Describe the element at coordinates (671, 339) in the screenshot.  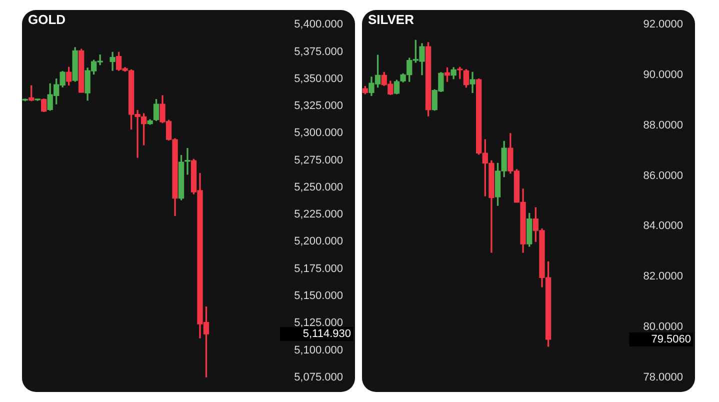
I see `text: 79.5060` at that location.